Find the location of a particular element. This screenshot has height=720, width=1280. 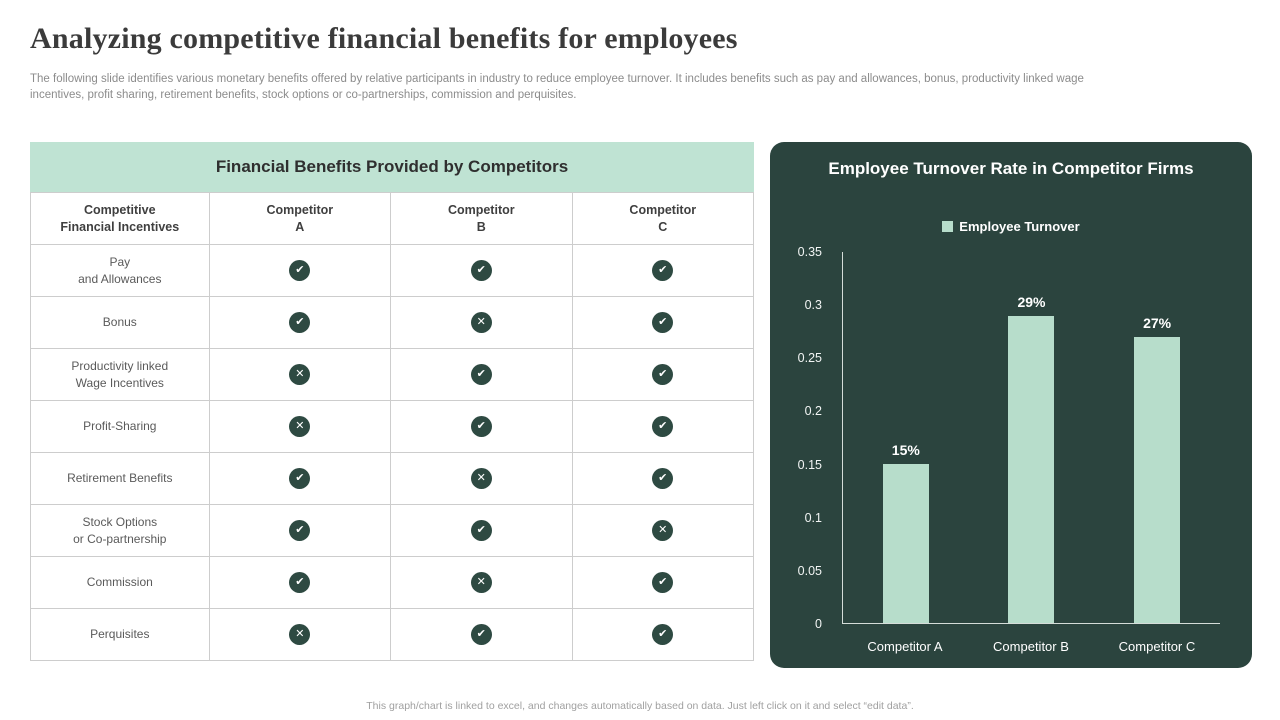

y-tick-label: 0 is located at coordinates (818, 624).